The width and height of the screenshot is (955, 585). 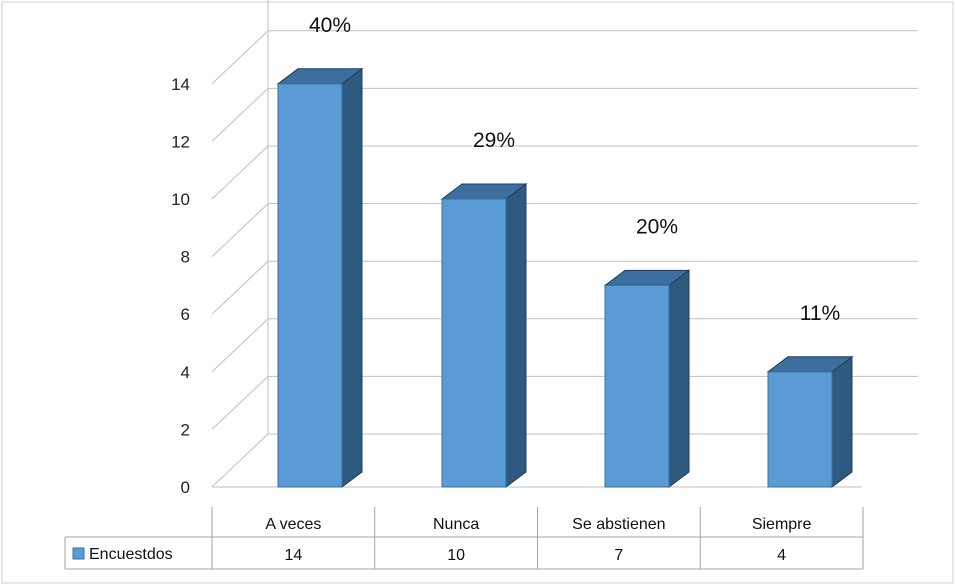 What do you see at coordinates (657, 226) in the screenshot?
I see `percent-label: 20%` at bounding box center [657, 226].